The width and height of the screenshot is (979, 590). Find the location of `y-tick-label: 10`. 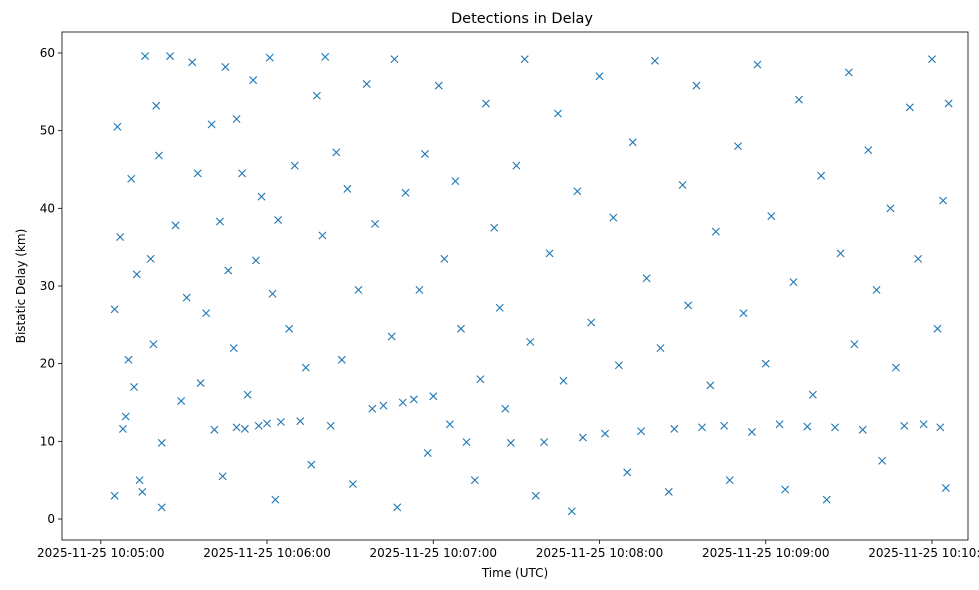

y-tick-label: 10 is located at coordinates (47, 441).